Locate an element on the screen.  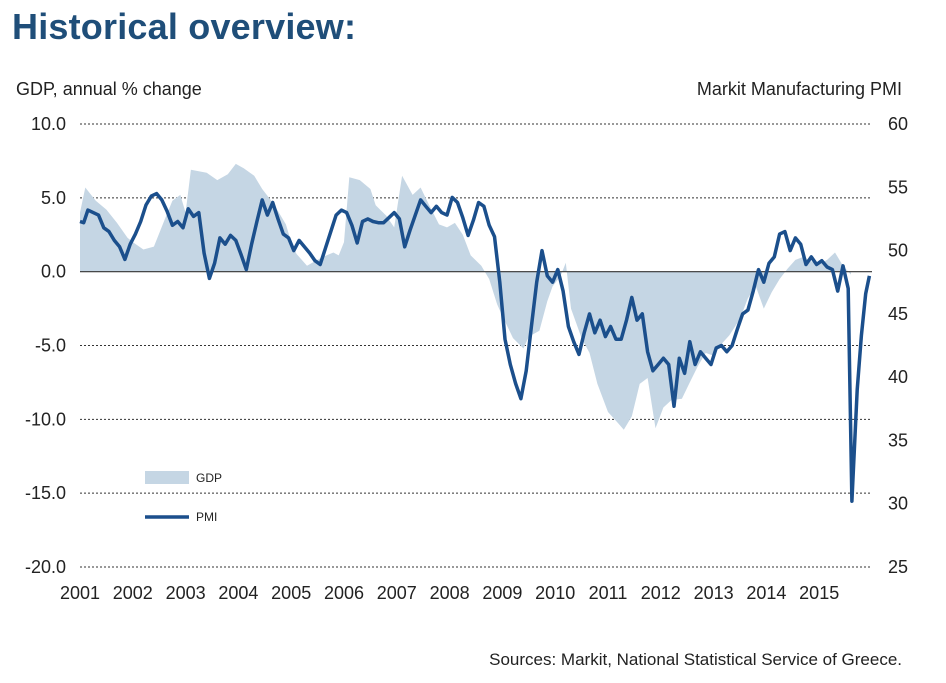
x-tick-label: 2015 is located at coordinates (819, 593).